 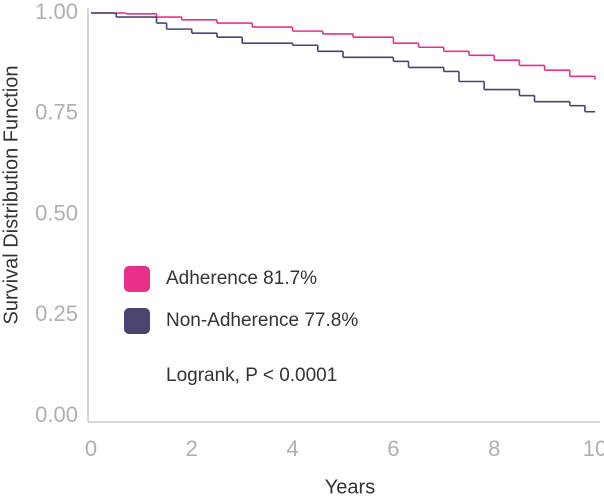 What do you see at coordinates (56, 112) in the screenshot?
I see `y-tick-label: 0.75` at bounding box center [56, 112].